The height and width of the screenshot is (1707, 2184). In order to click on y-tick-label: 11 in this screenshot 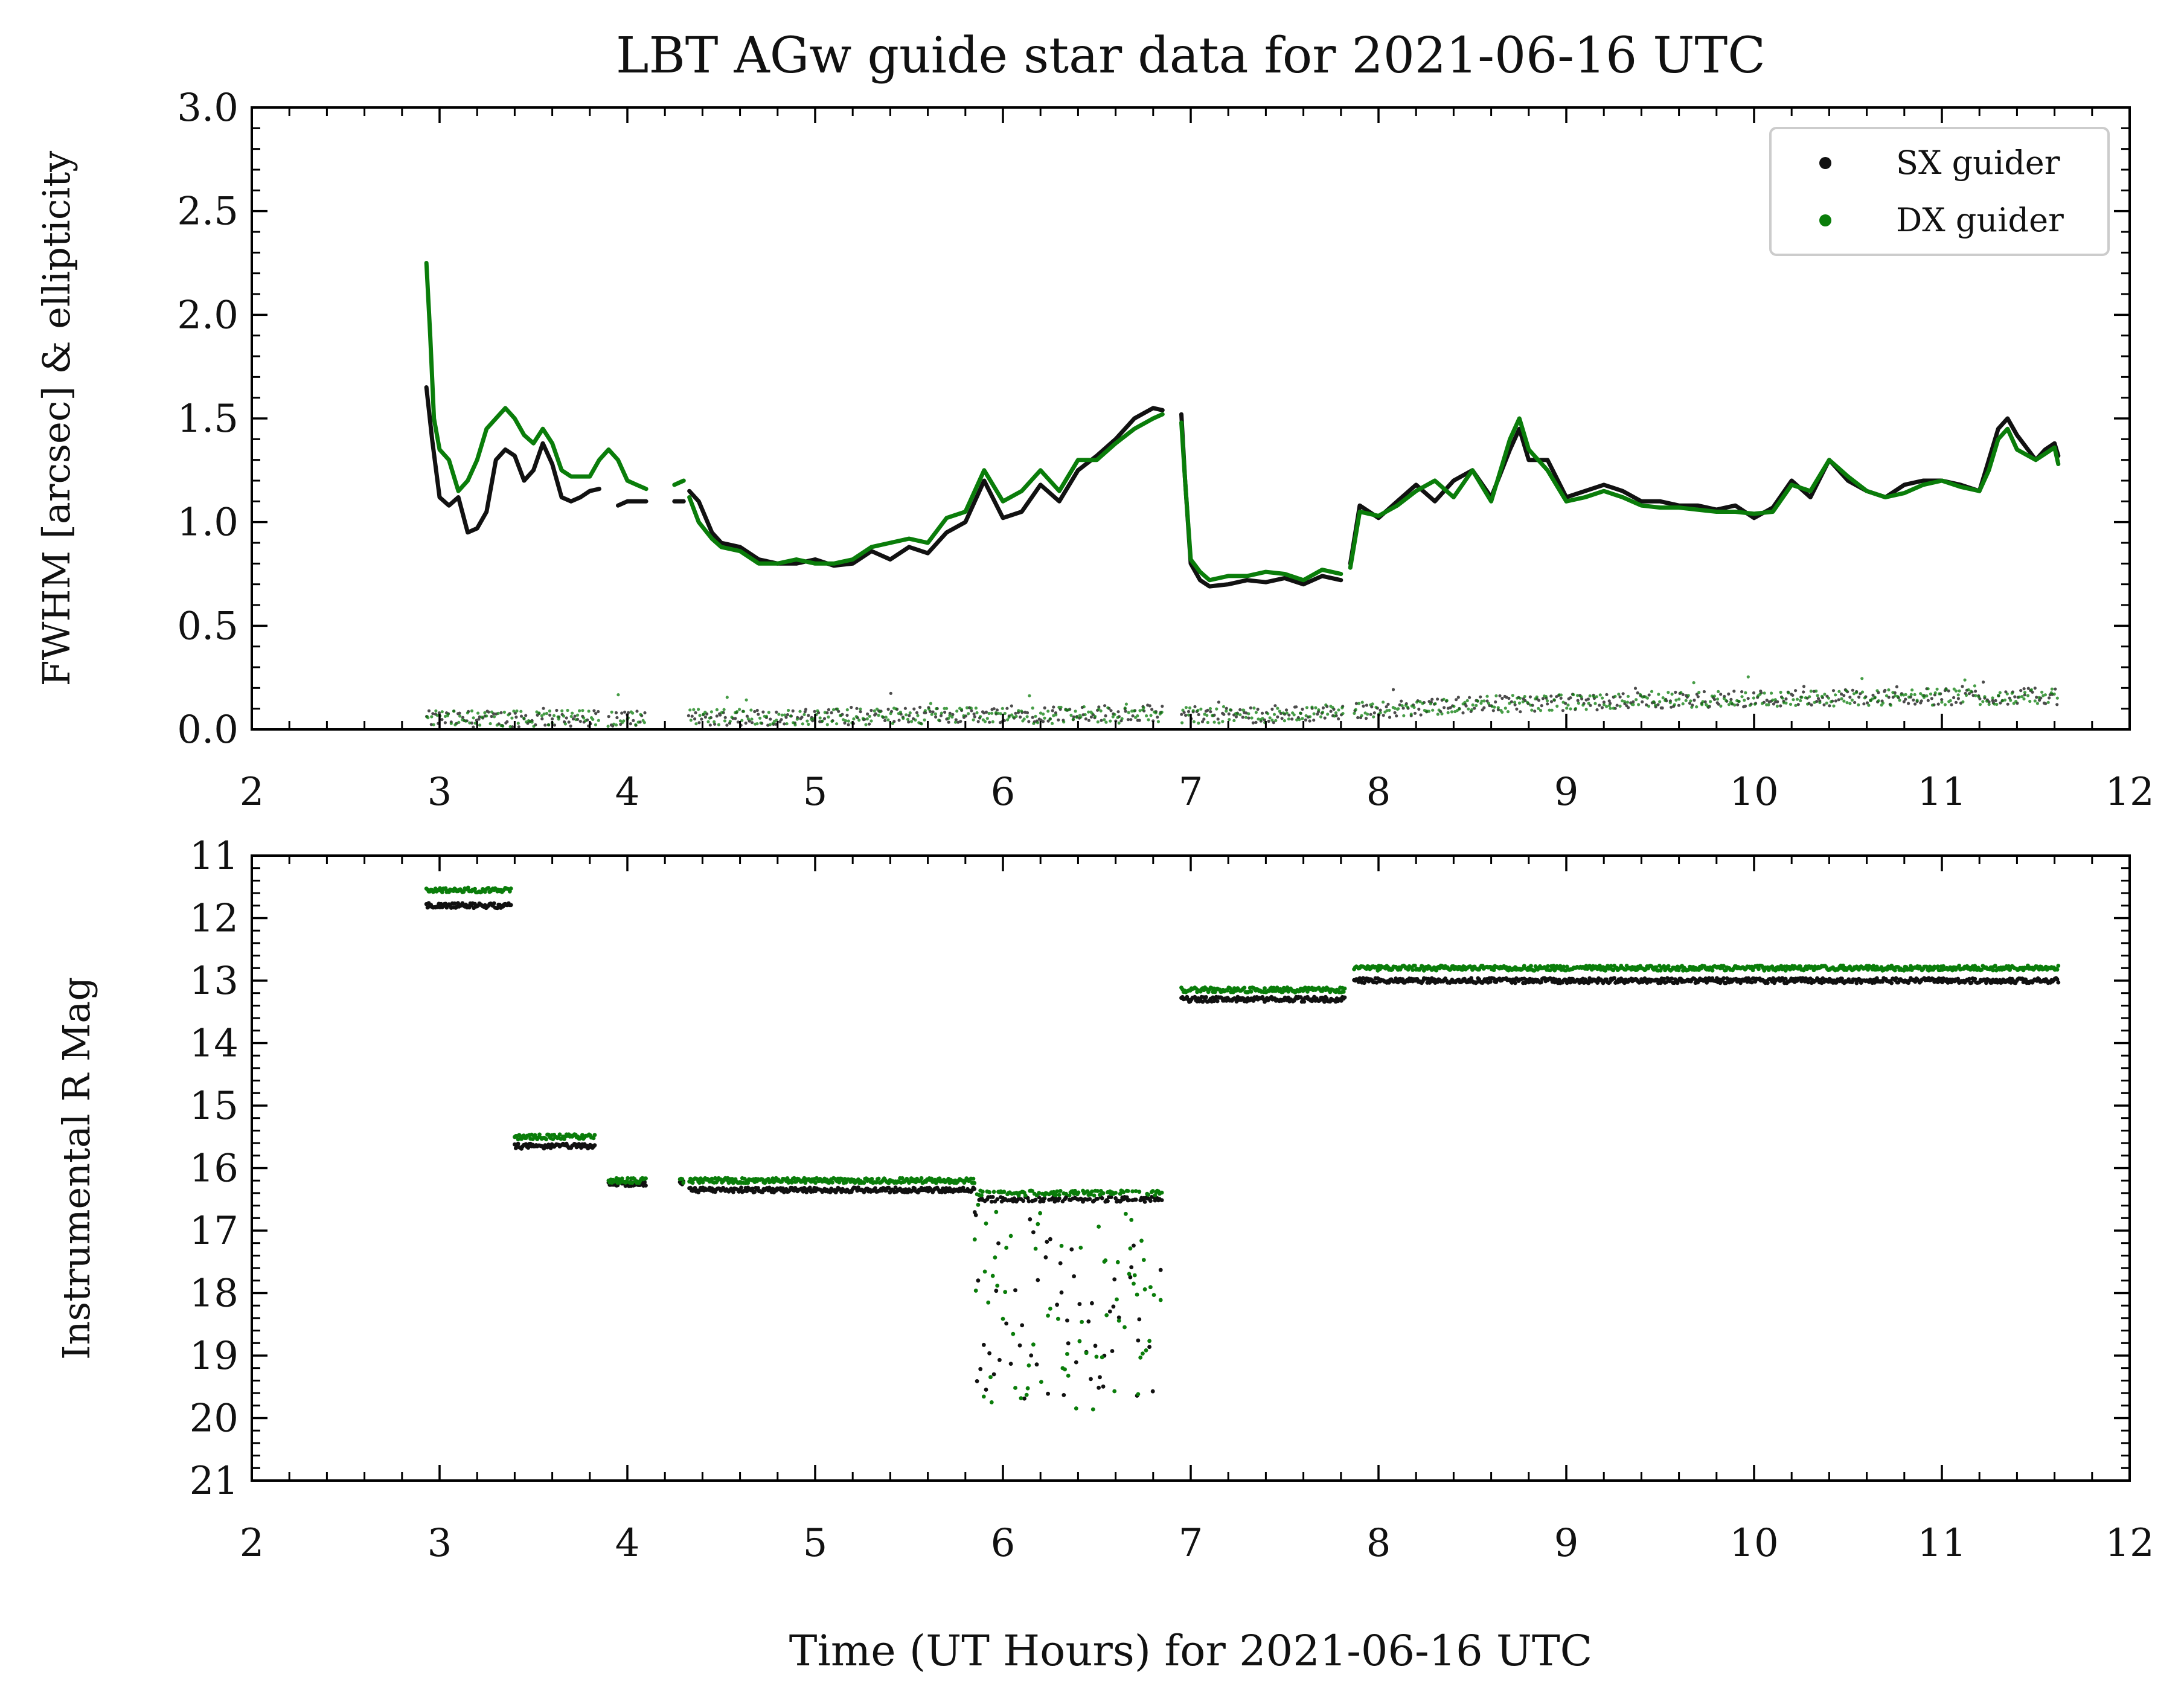, I will do `click(214, 856)`.